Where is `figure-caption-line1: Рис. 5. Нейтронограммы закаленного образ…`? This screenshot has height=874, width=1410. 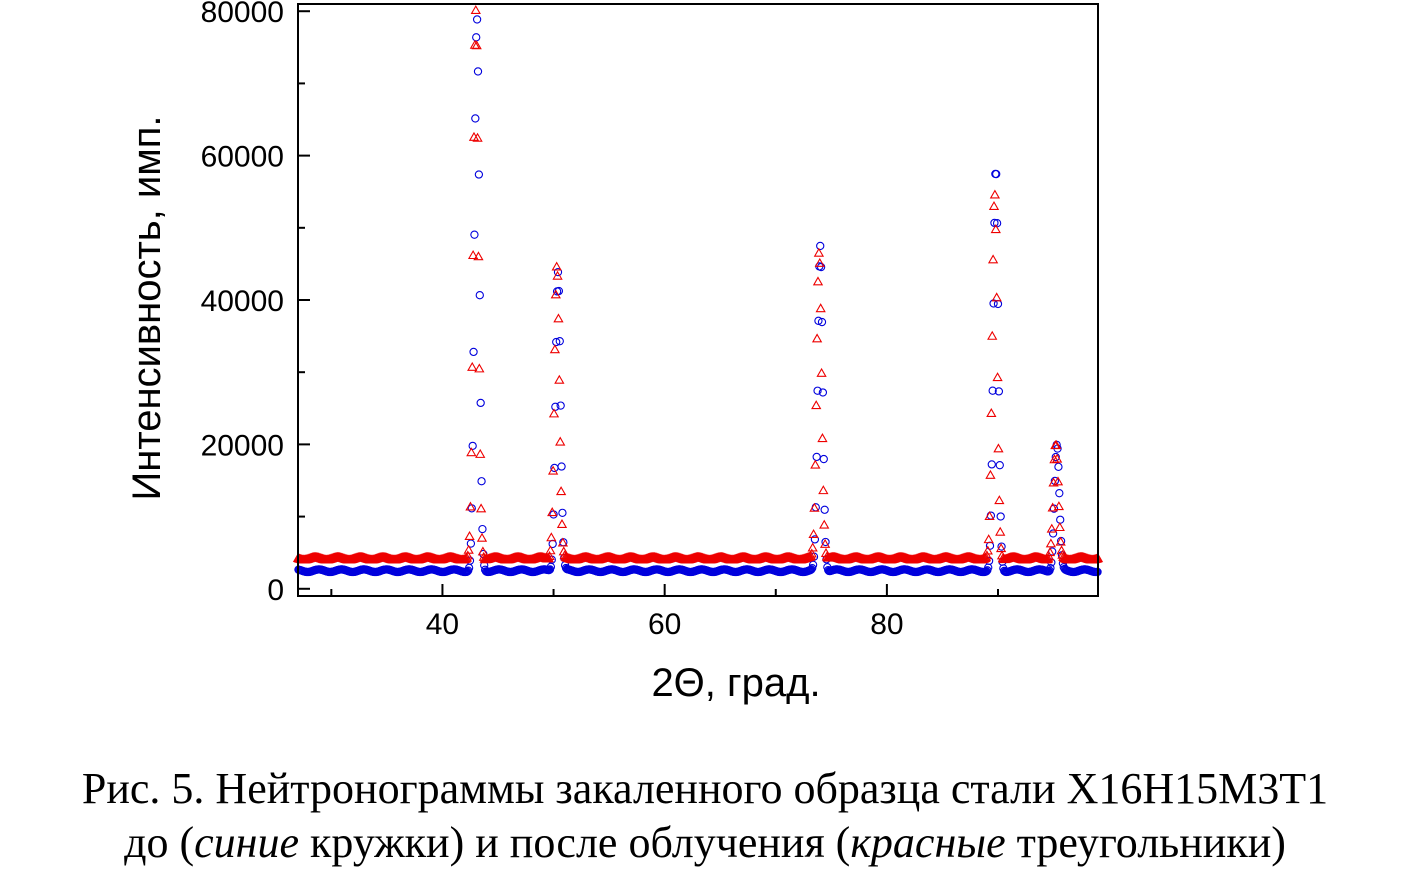
figure-caption-line1: Рис. 5. Нейтронограммы закаленного образ… is located at coordinates (705, 788).